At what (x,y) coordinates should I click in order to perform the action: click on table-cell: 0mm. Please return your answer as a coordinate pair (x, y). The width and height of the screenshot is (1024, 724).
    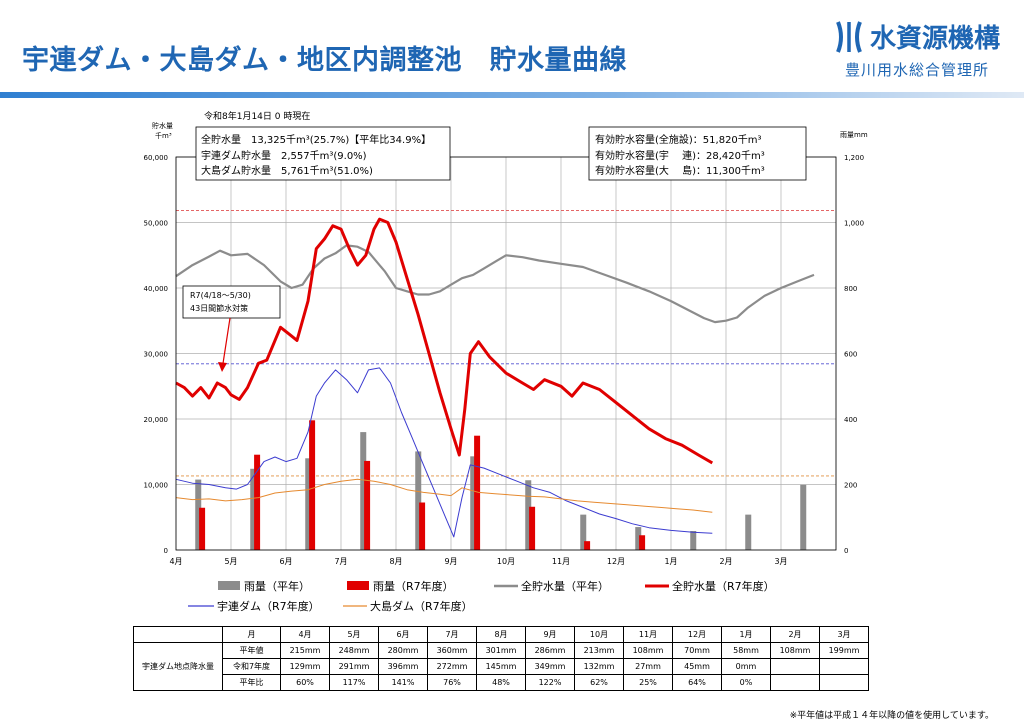
    Looking at the image, I should click on (746, 666).